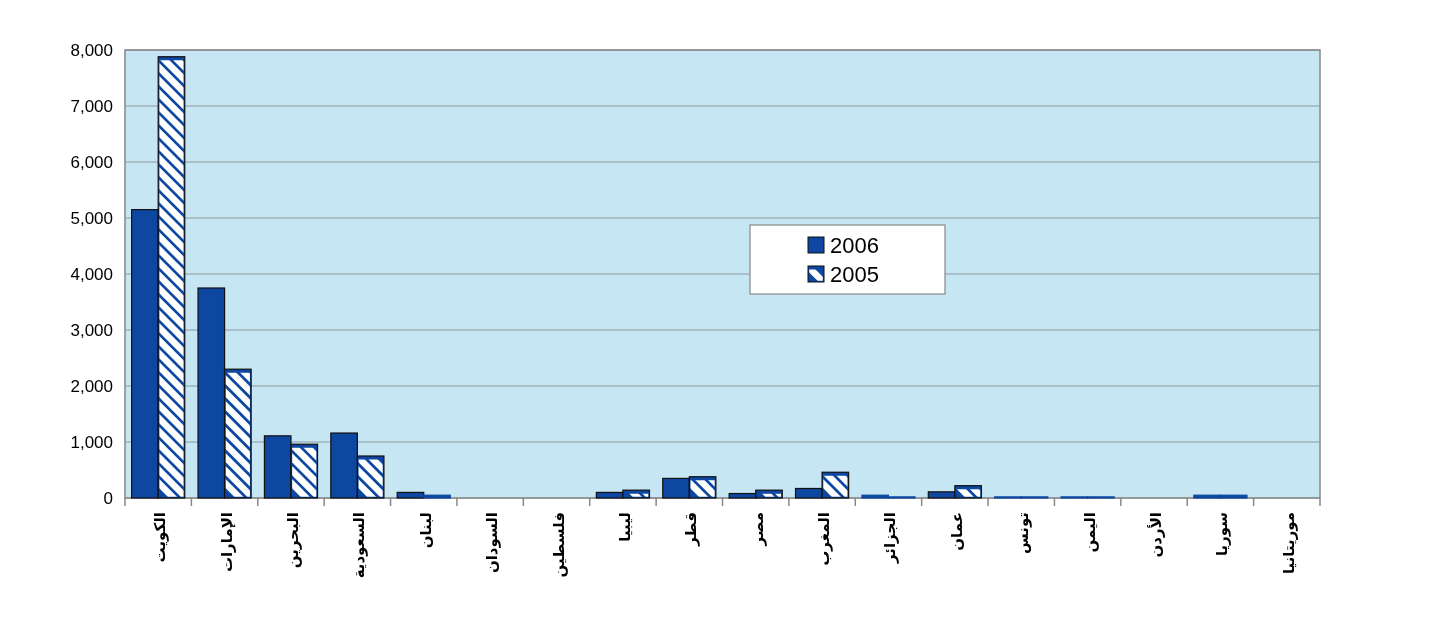 The width and height of the screenshot is (1444, 619). Describe the element at coordinates (359, 545) in the screenshot. I see `x-tick-label: السعودية` at that location.